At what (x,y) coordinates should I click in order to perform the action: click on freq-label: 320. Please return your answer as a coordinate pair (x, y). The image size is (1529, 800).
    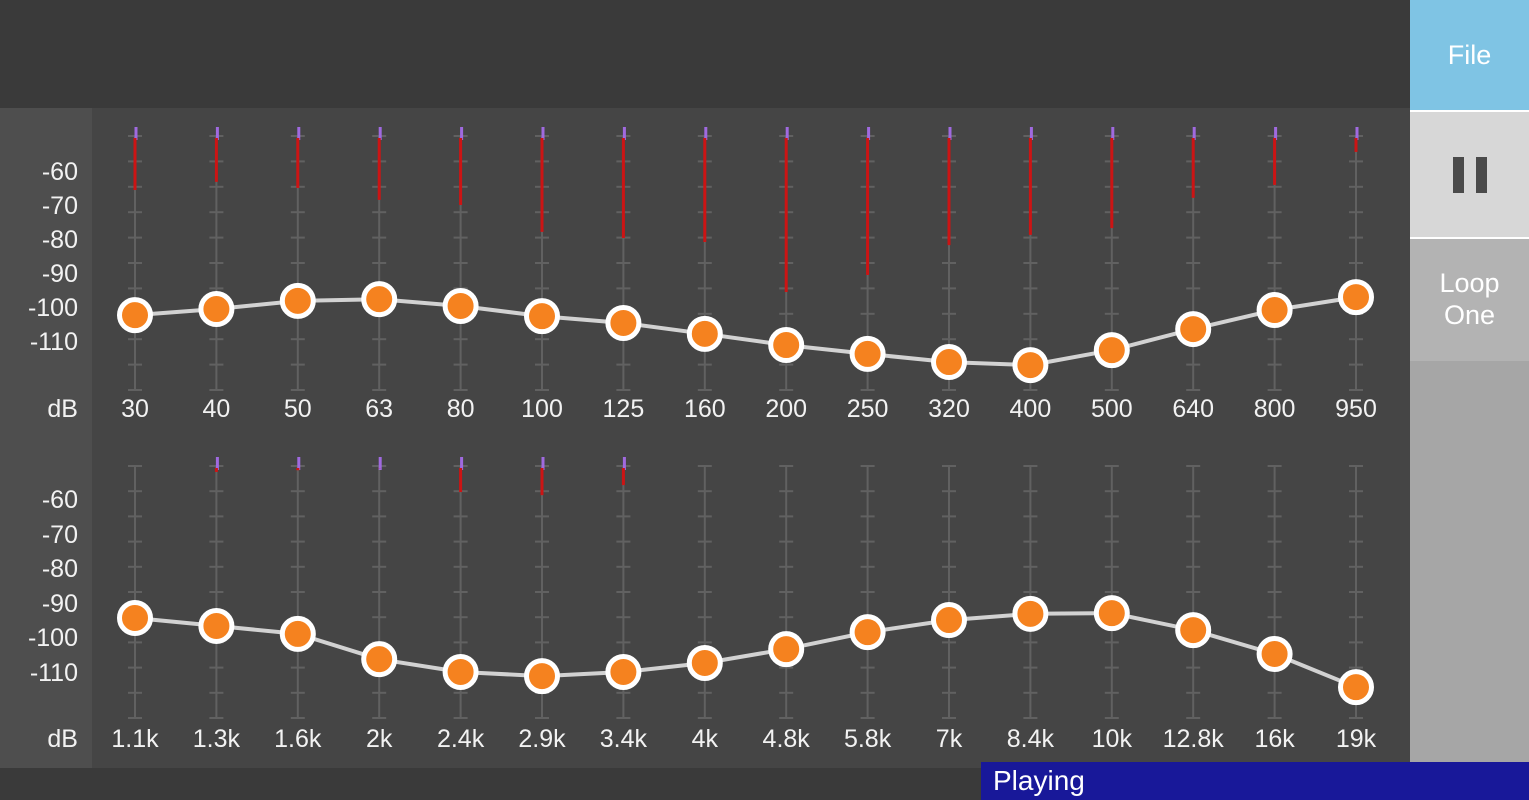
    Looking at the image, I should click on (949, 409).